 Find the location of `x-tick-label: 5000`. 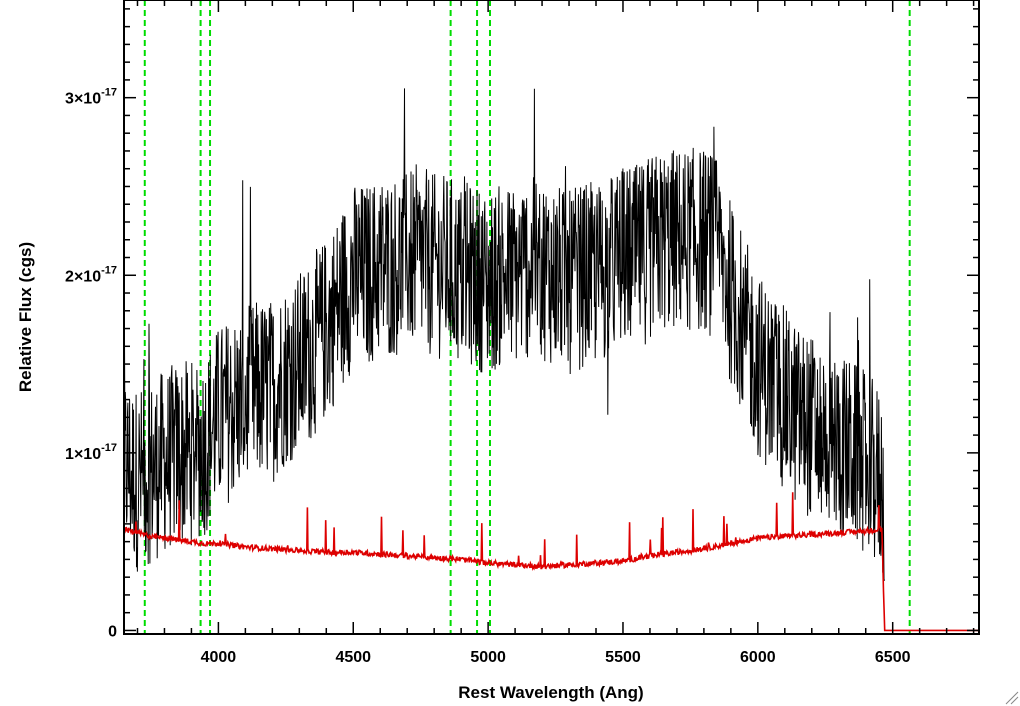

x-tick-label: 5000 is located at coordinates (488, 657).